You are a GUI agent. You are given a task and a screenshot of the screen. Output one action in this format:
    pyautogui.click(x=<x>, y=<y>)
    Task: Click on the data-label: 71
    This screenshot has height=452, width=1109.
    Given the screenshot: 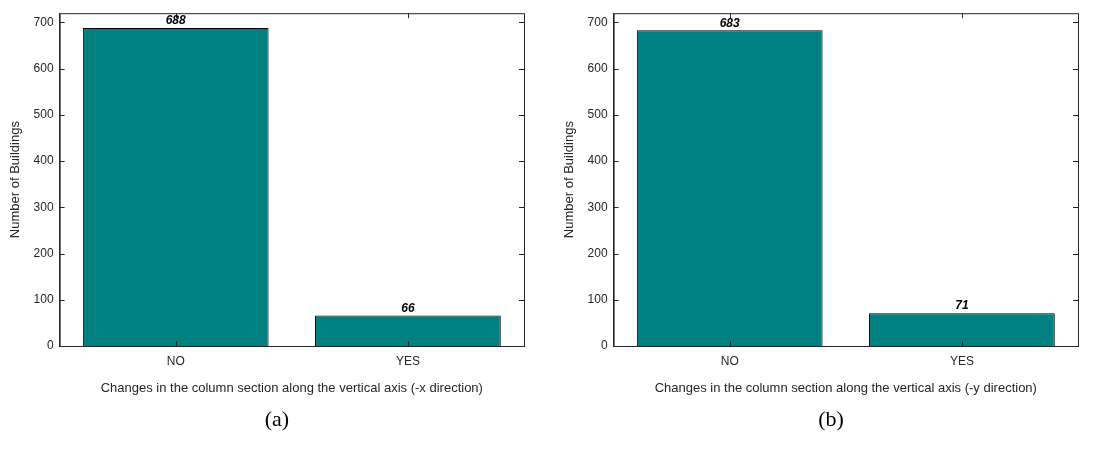 What is the action you would take?
    pyautogui.click(x=962, y=305)
    